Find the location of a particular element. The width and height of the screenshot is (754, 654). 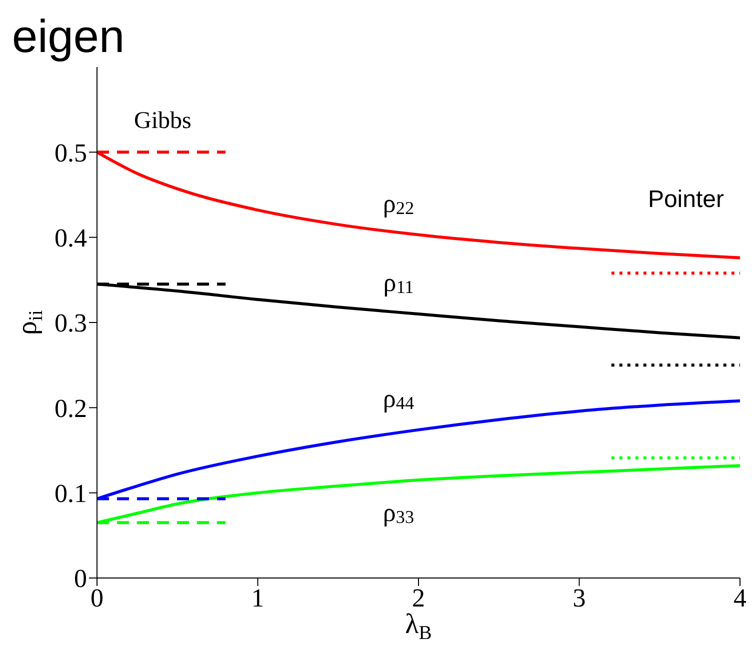

y-tick-label: 0.3 is located at coordinates (70, 323).